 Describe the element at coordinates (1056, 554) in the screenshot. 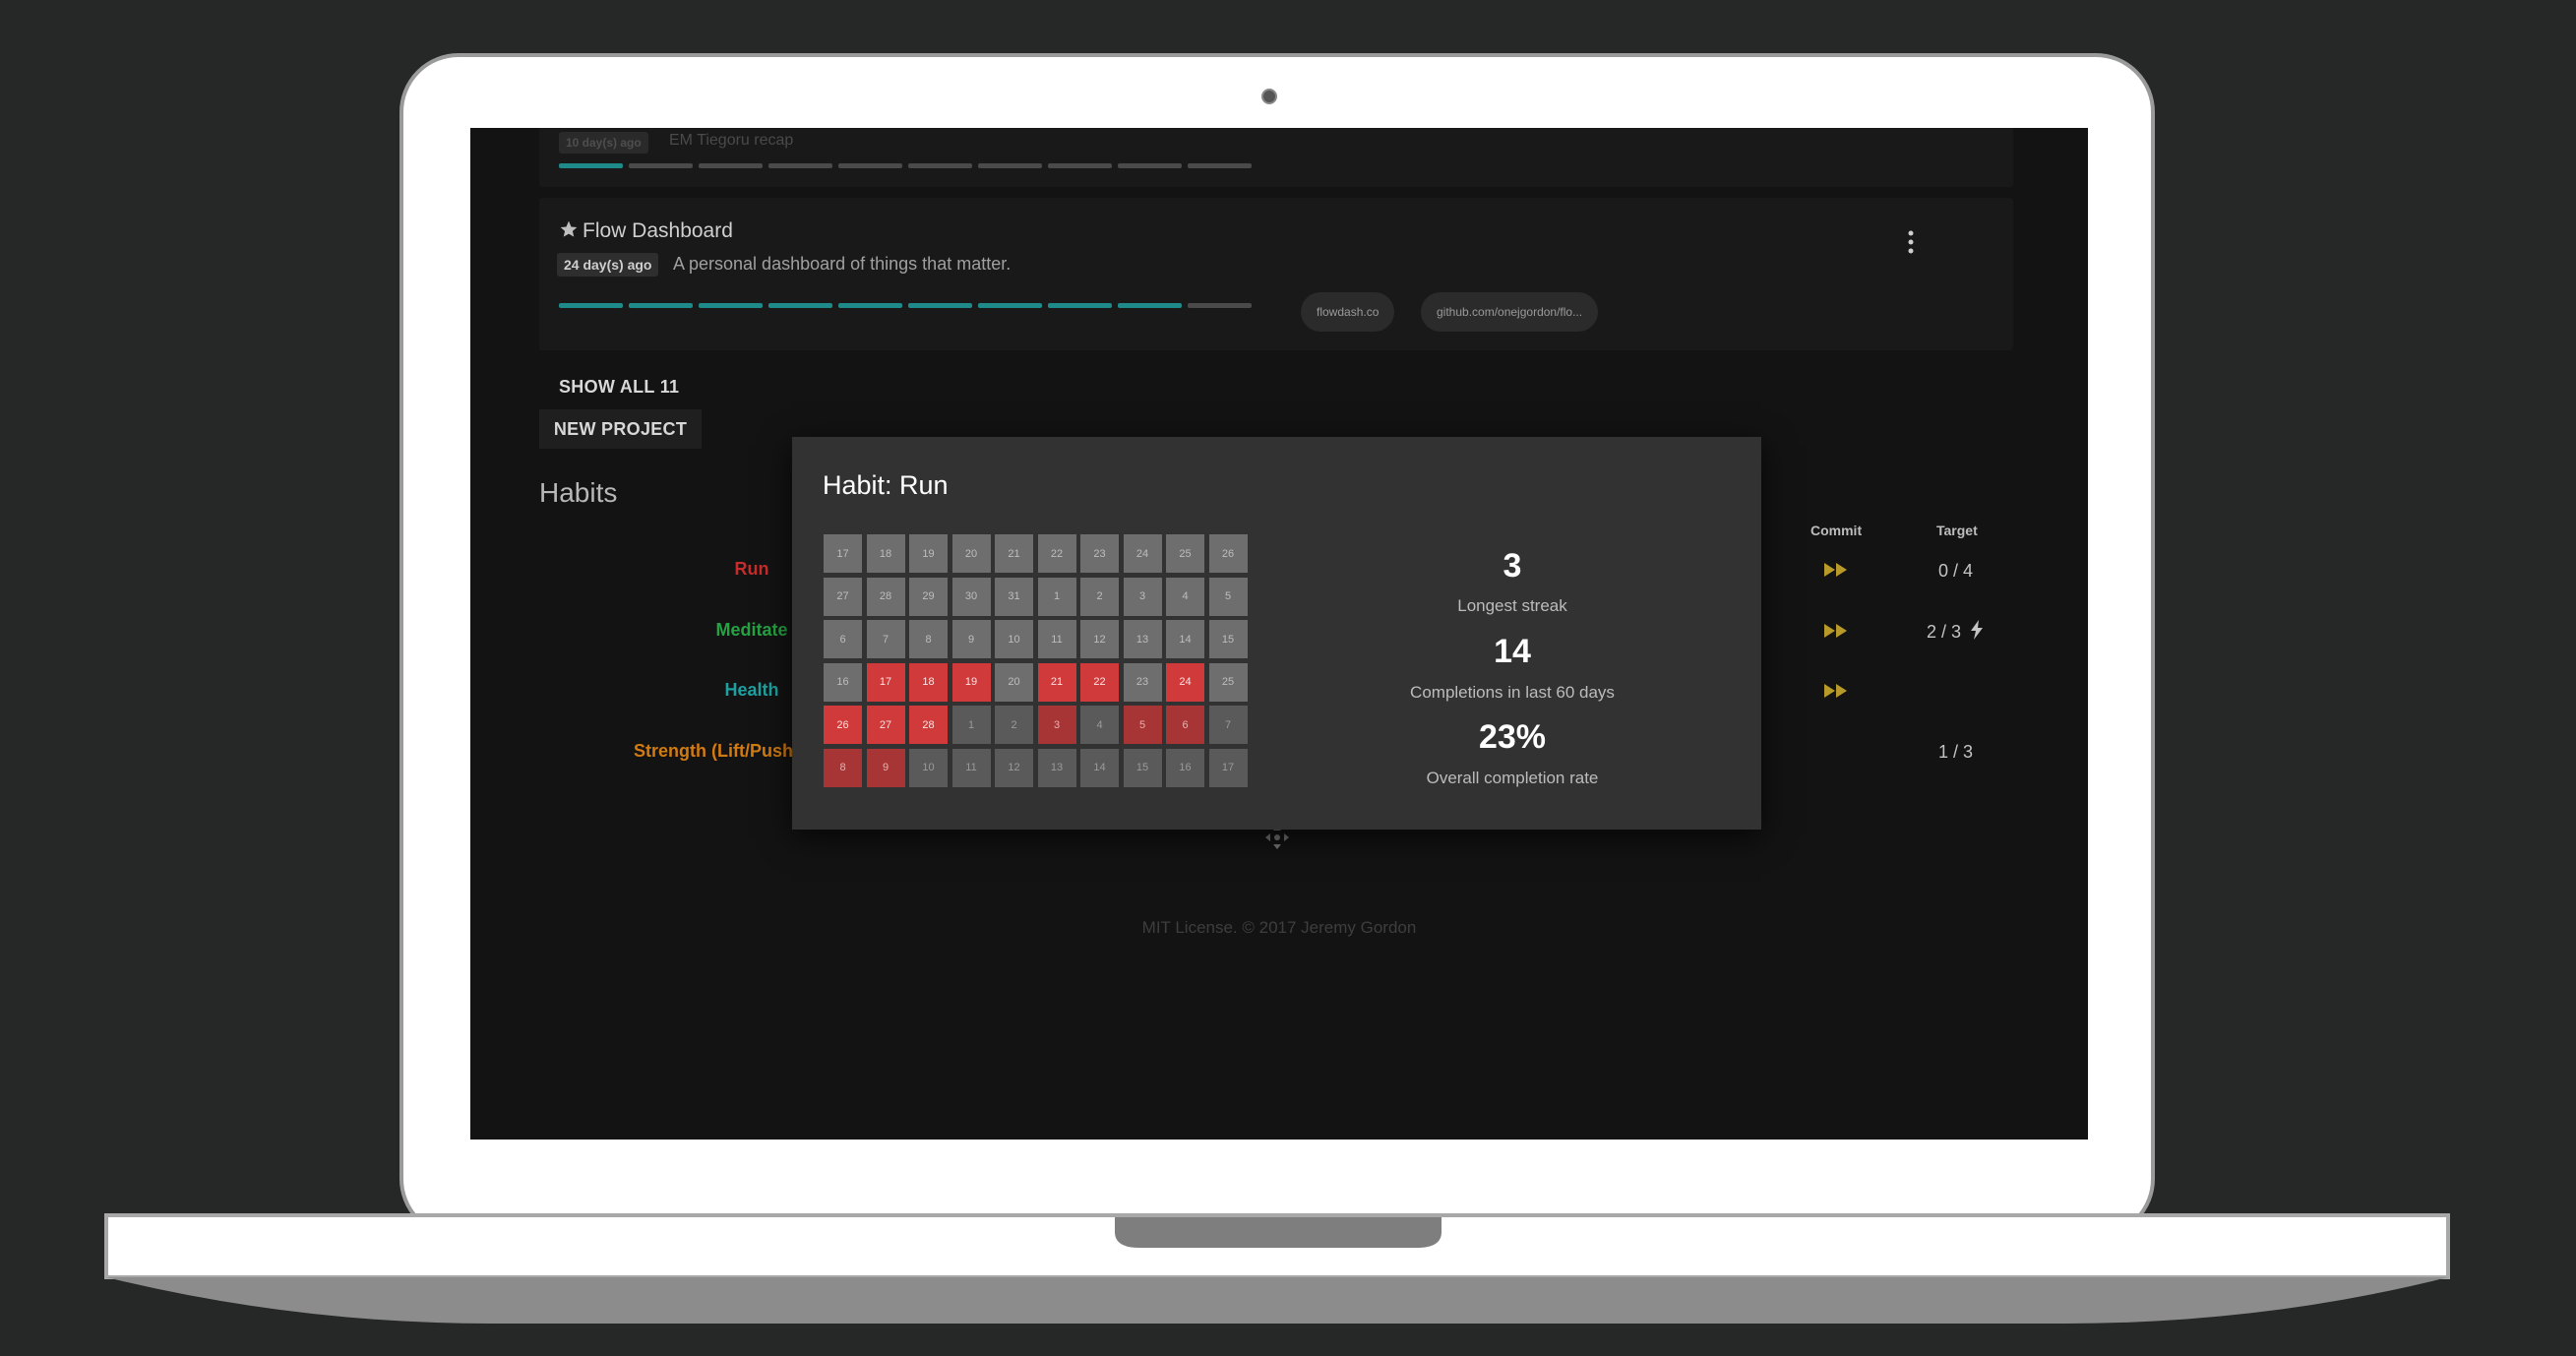

I see `calendar-day: 22` at that location.